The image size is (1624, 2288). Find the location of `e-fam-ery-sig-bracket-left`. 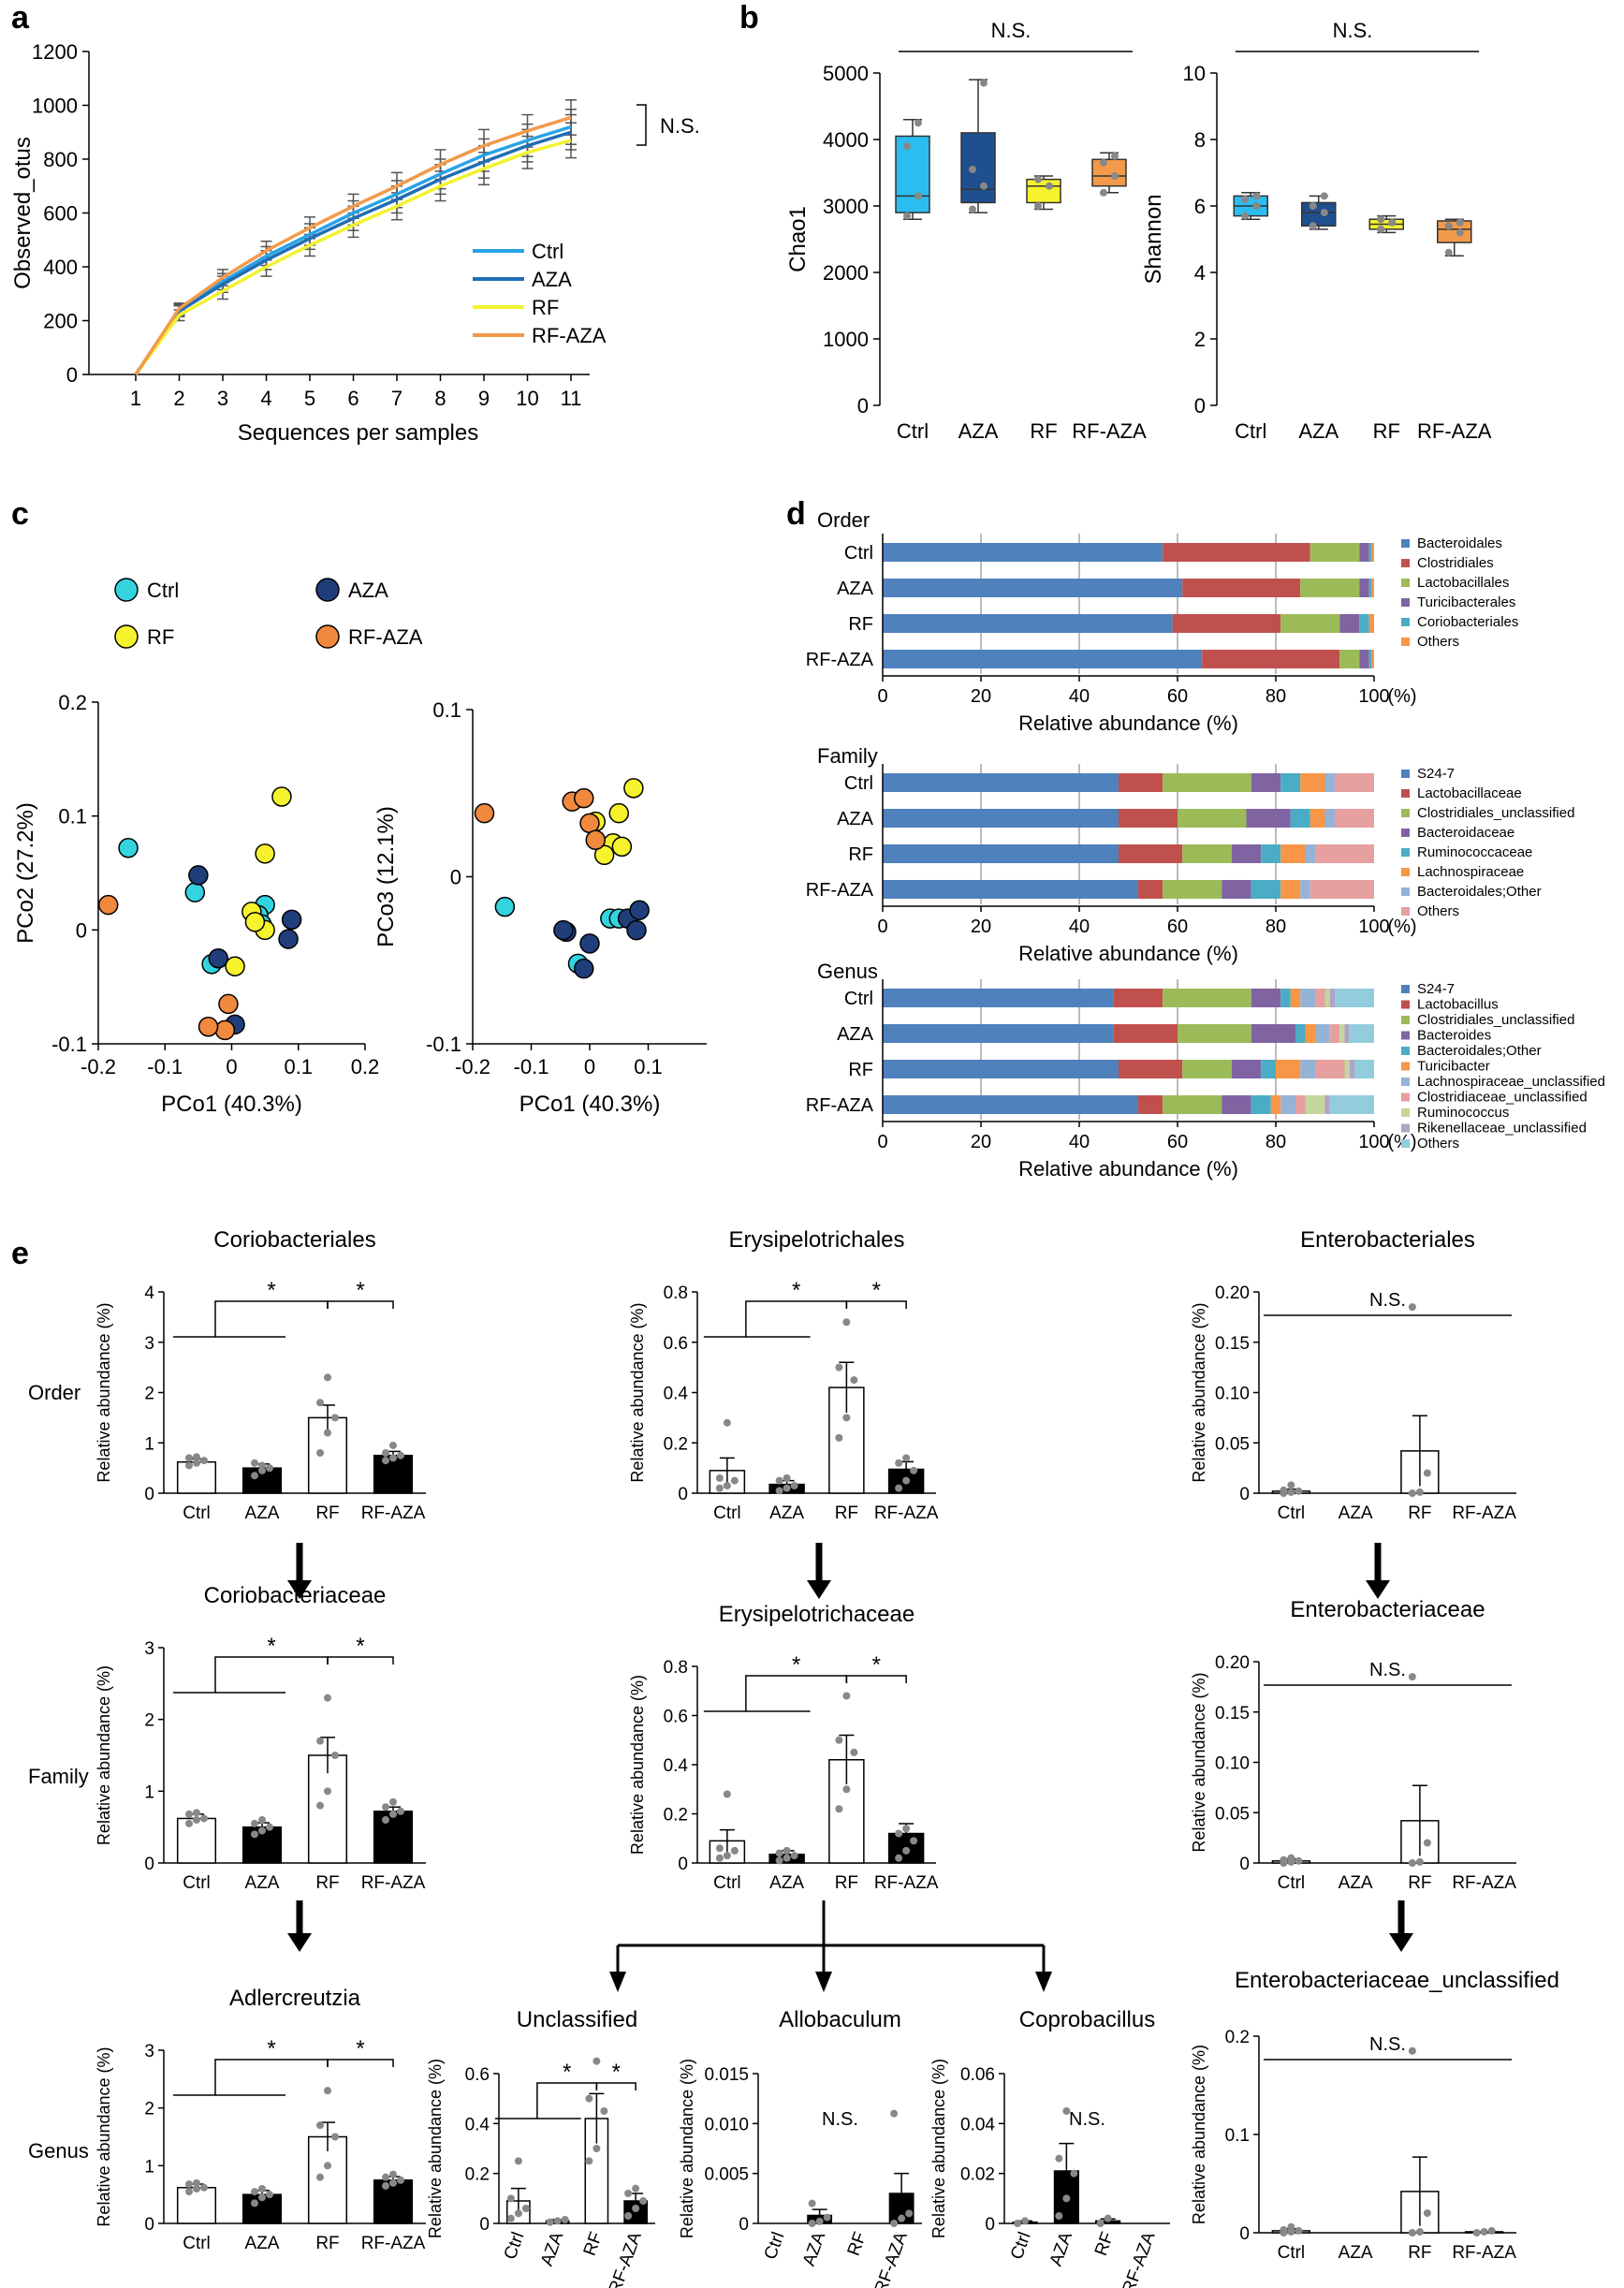

e-fam-ery-sig-bracket-left is located at coordinates (775, 1693).